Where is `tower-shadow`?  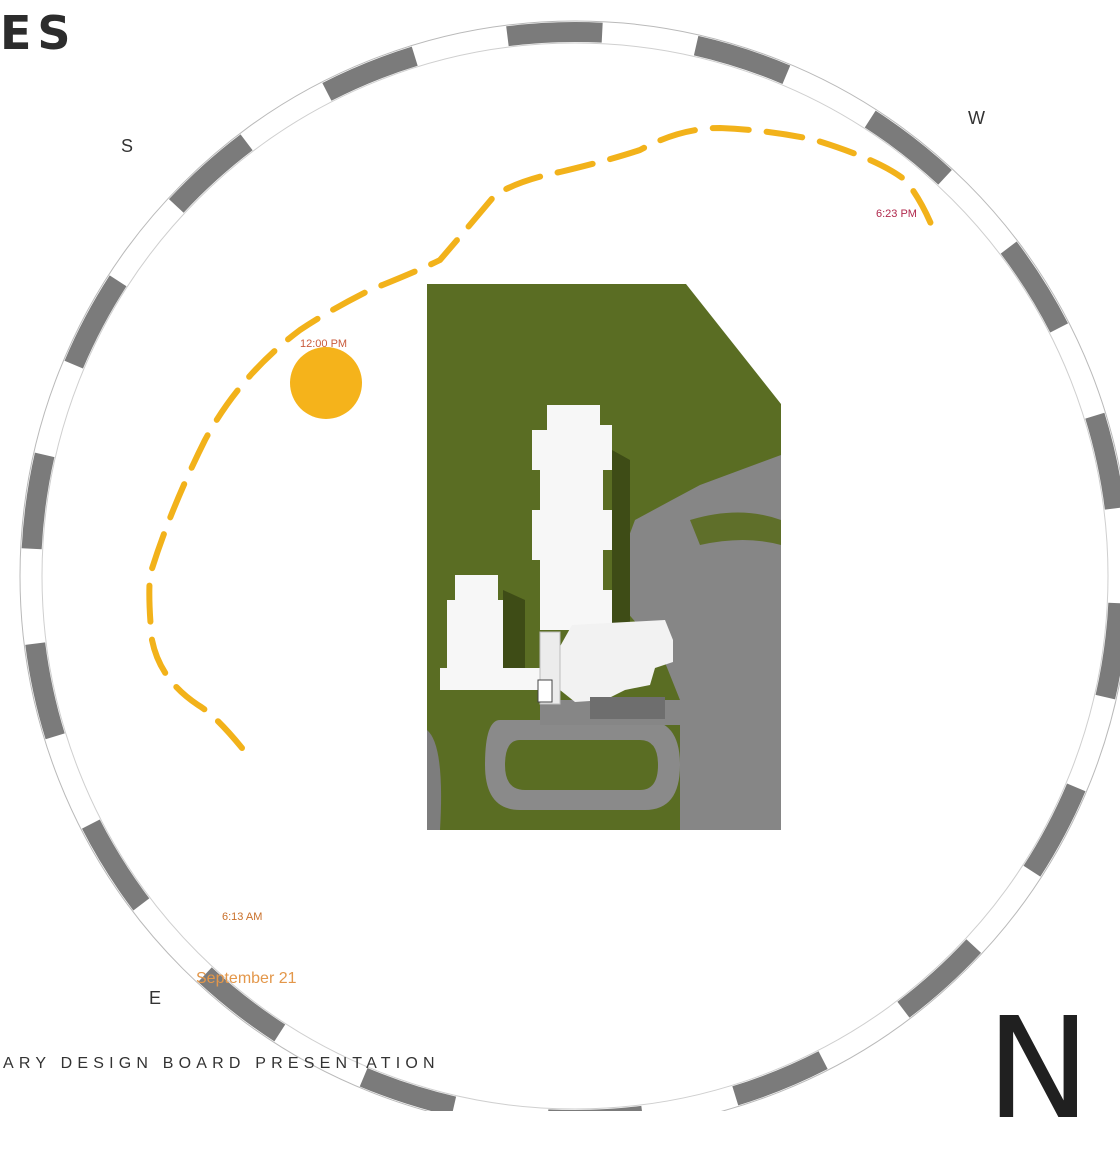
tower-shadow is located at coordinates (621, 540).